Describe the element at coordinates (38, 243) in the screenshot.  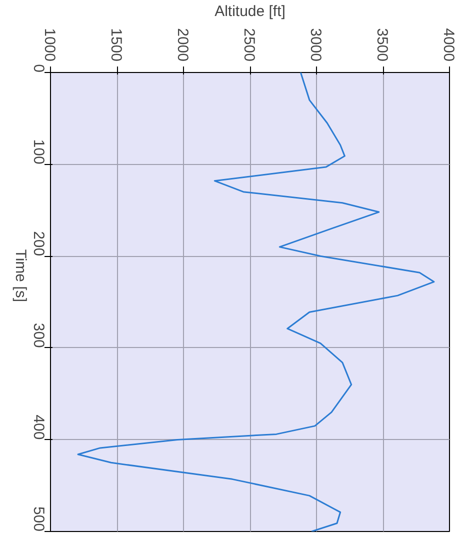
I see `y-tick-label: 200` at that location.